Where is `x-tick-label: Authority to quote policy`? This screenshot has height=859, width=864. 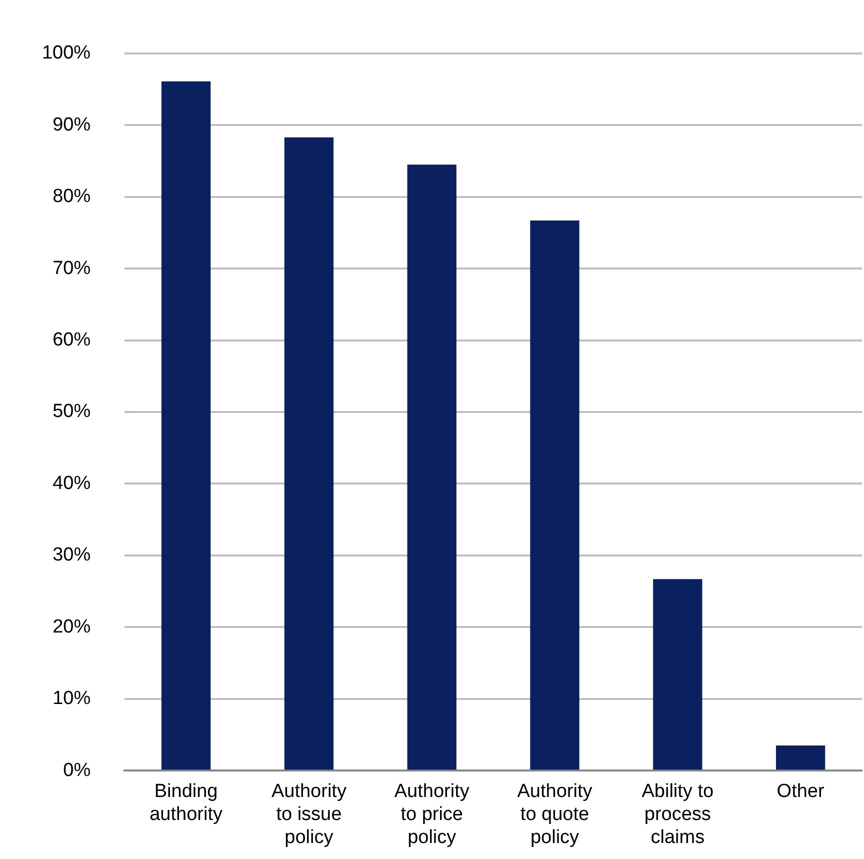 x-tick-label: Authority to quote policy is located at coordinates (555, 814).